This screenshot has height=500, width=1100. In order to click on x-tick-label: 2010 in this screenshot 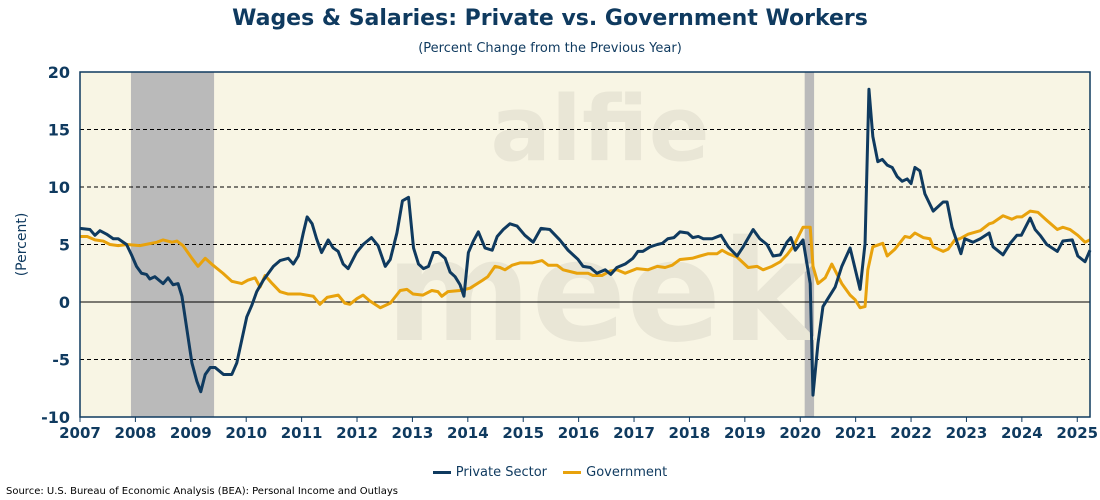, I will do `click(246, 433)`.